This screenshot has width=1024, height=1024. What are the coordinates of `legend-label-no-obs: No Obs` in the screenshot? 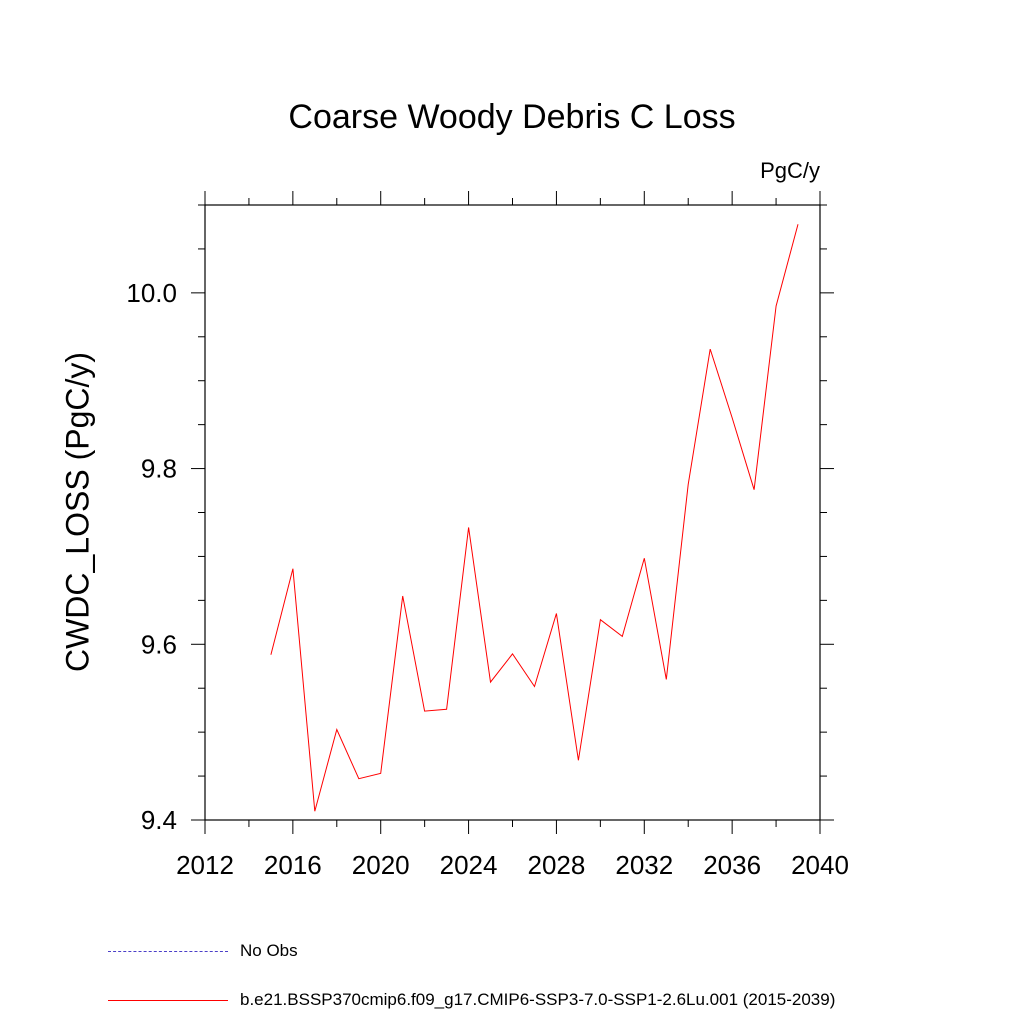 It's located at (269, 950).